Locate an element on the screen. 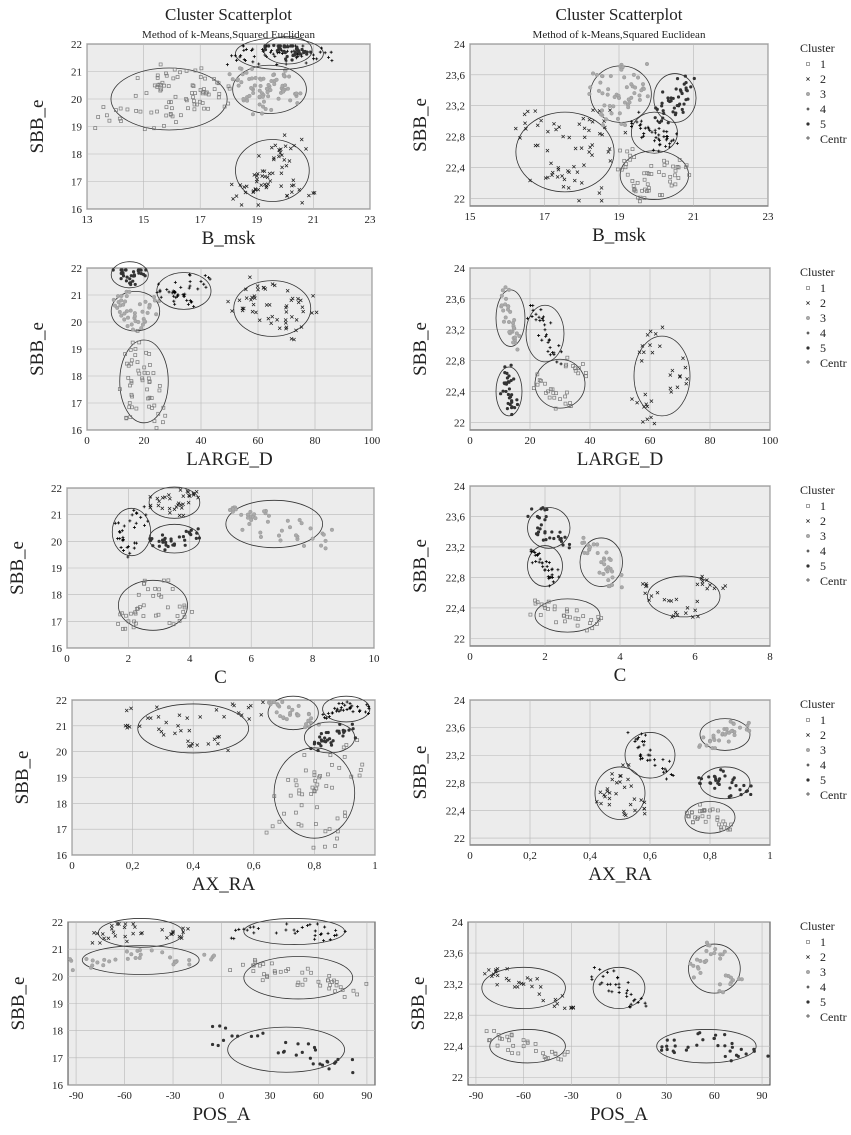 This screenshot has height=1135, width=851. x-tick-label: 0,8 is located at coordinates (315, 866).